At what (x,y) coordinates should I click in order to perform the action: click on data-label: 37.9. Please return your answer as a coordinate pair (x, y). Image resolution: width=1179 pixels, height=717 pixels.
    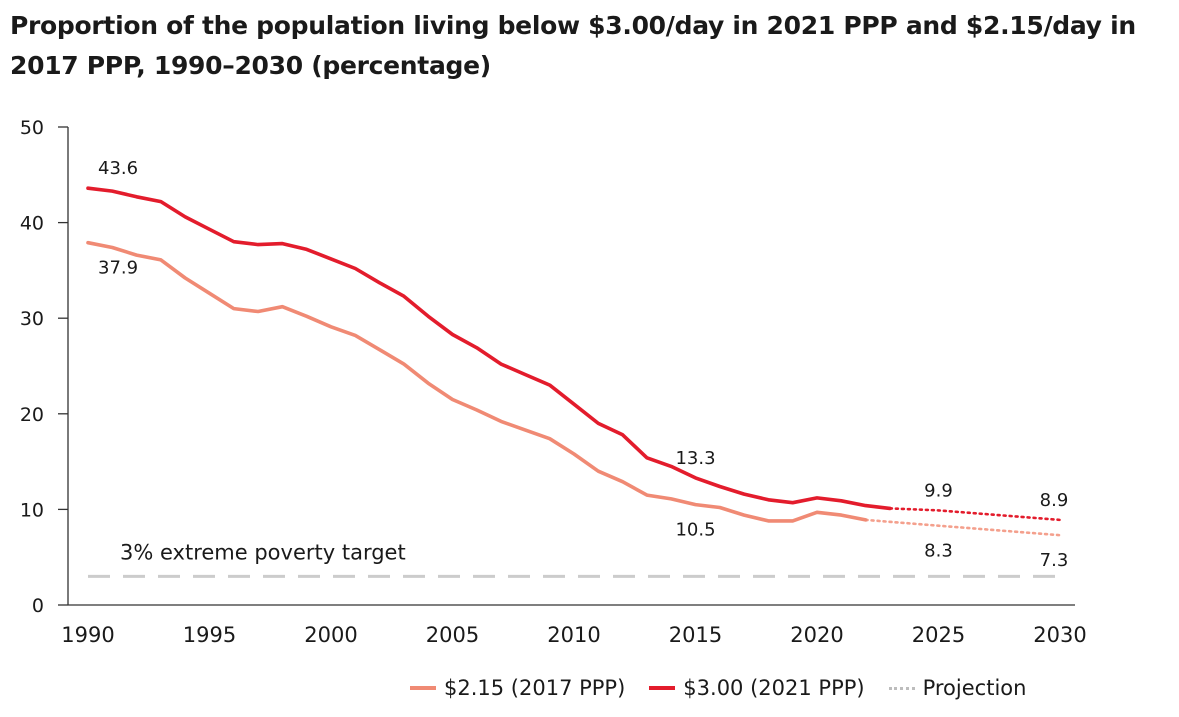
    Looking at the image, I should click on (118, 268).